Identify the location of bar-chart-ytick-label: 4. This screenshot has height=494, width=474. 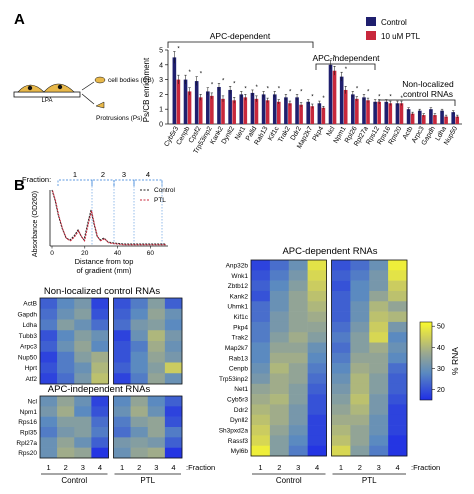
(161, 65).